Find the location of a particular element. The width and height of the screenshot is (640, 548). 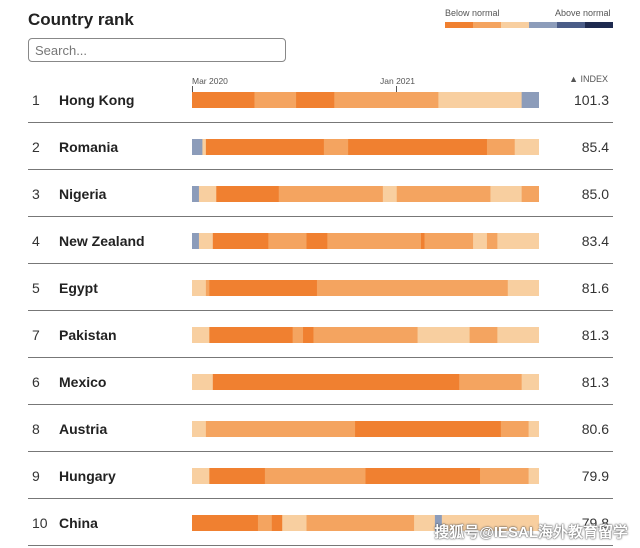

country-name: Austria is located at coordinates (83, 429).